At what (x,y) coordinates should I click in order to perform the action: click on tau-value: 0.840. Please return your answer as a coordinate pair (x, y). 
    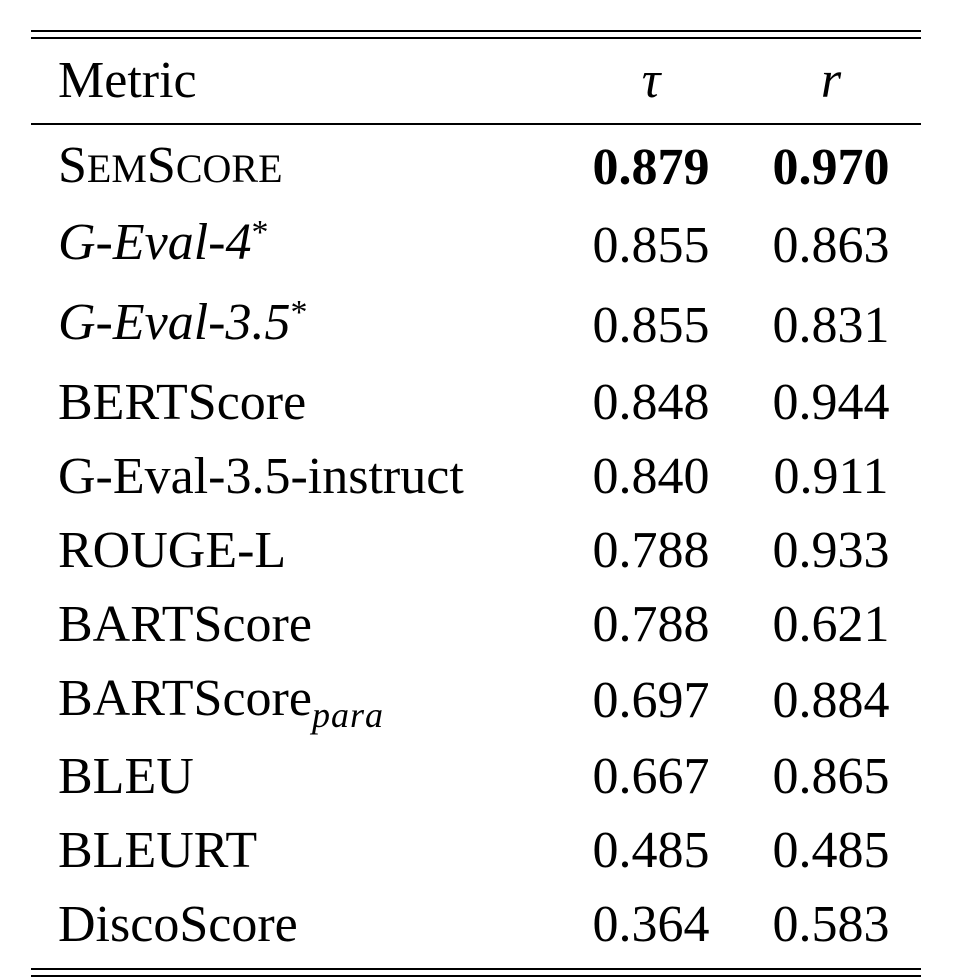
    Looking at the image, I should click on (651, 476).